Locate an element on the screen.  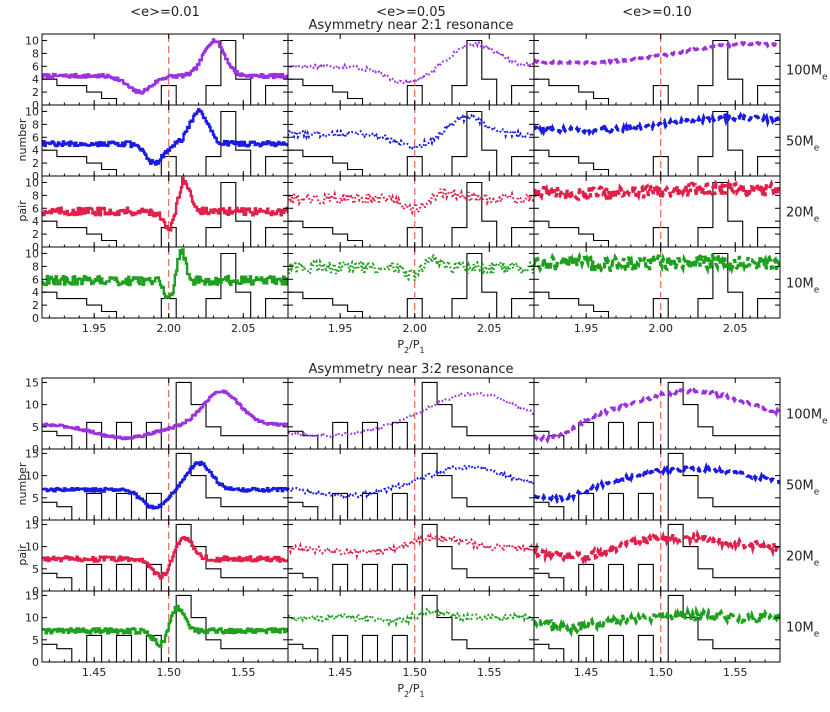
subplot-g1-r2-c3 is located at coordinates (657, 140).